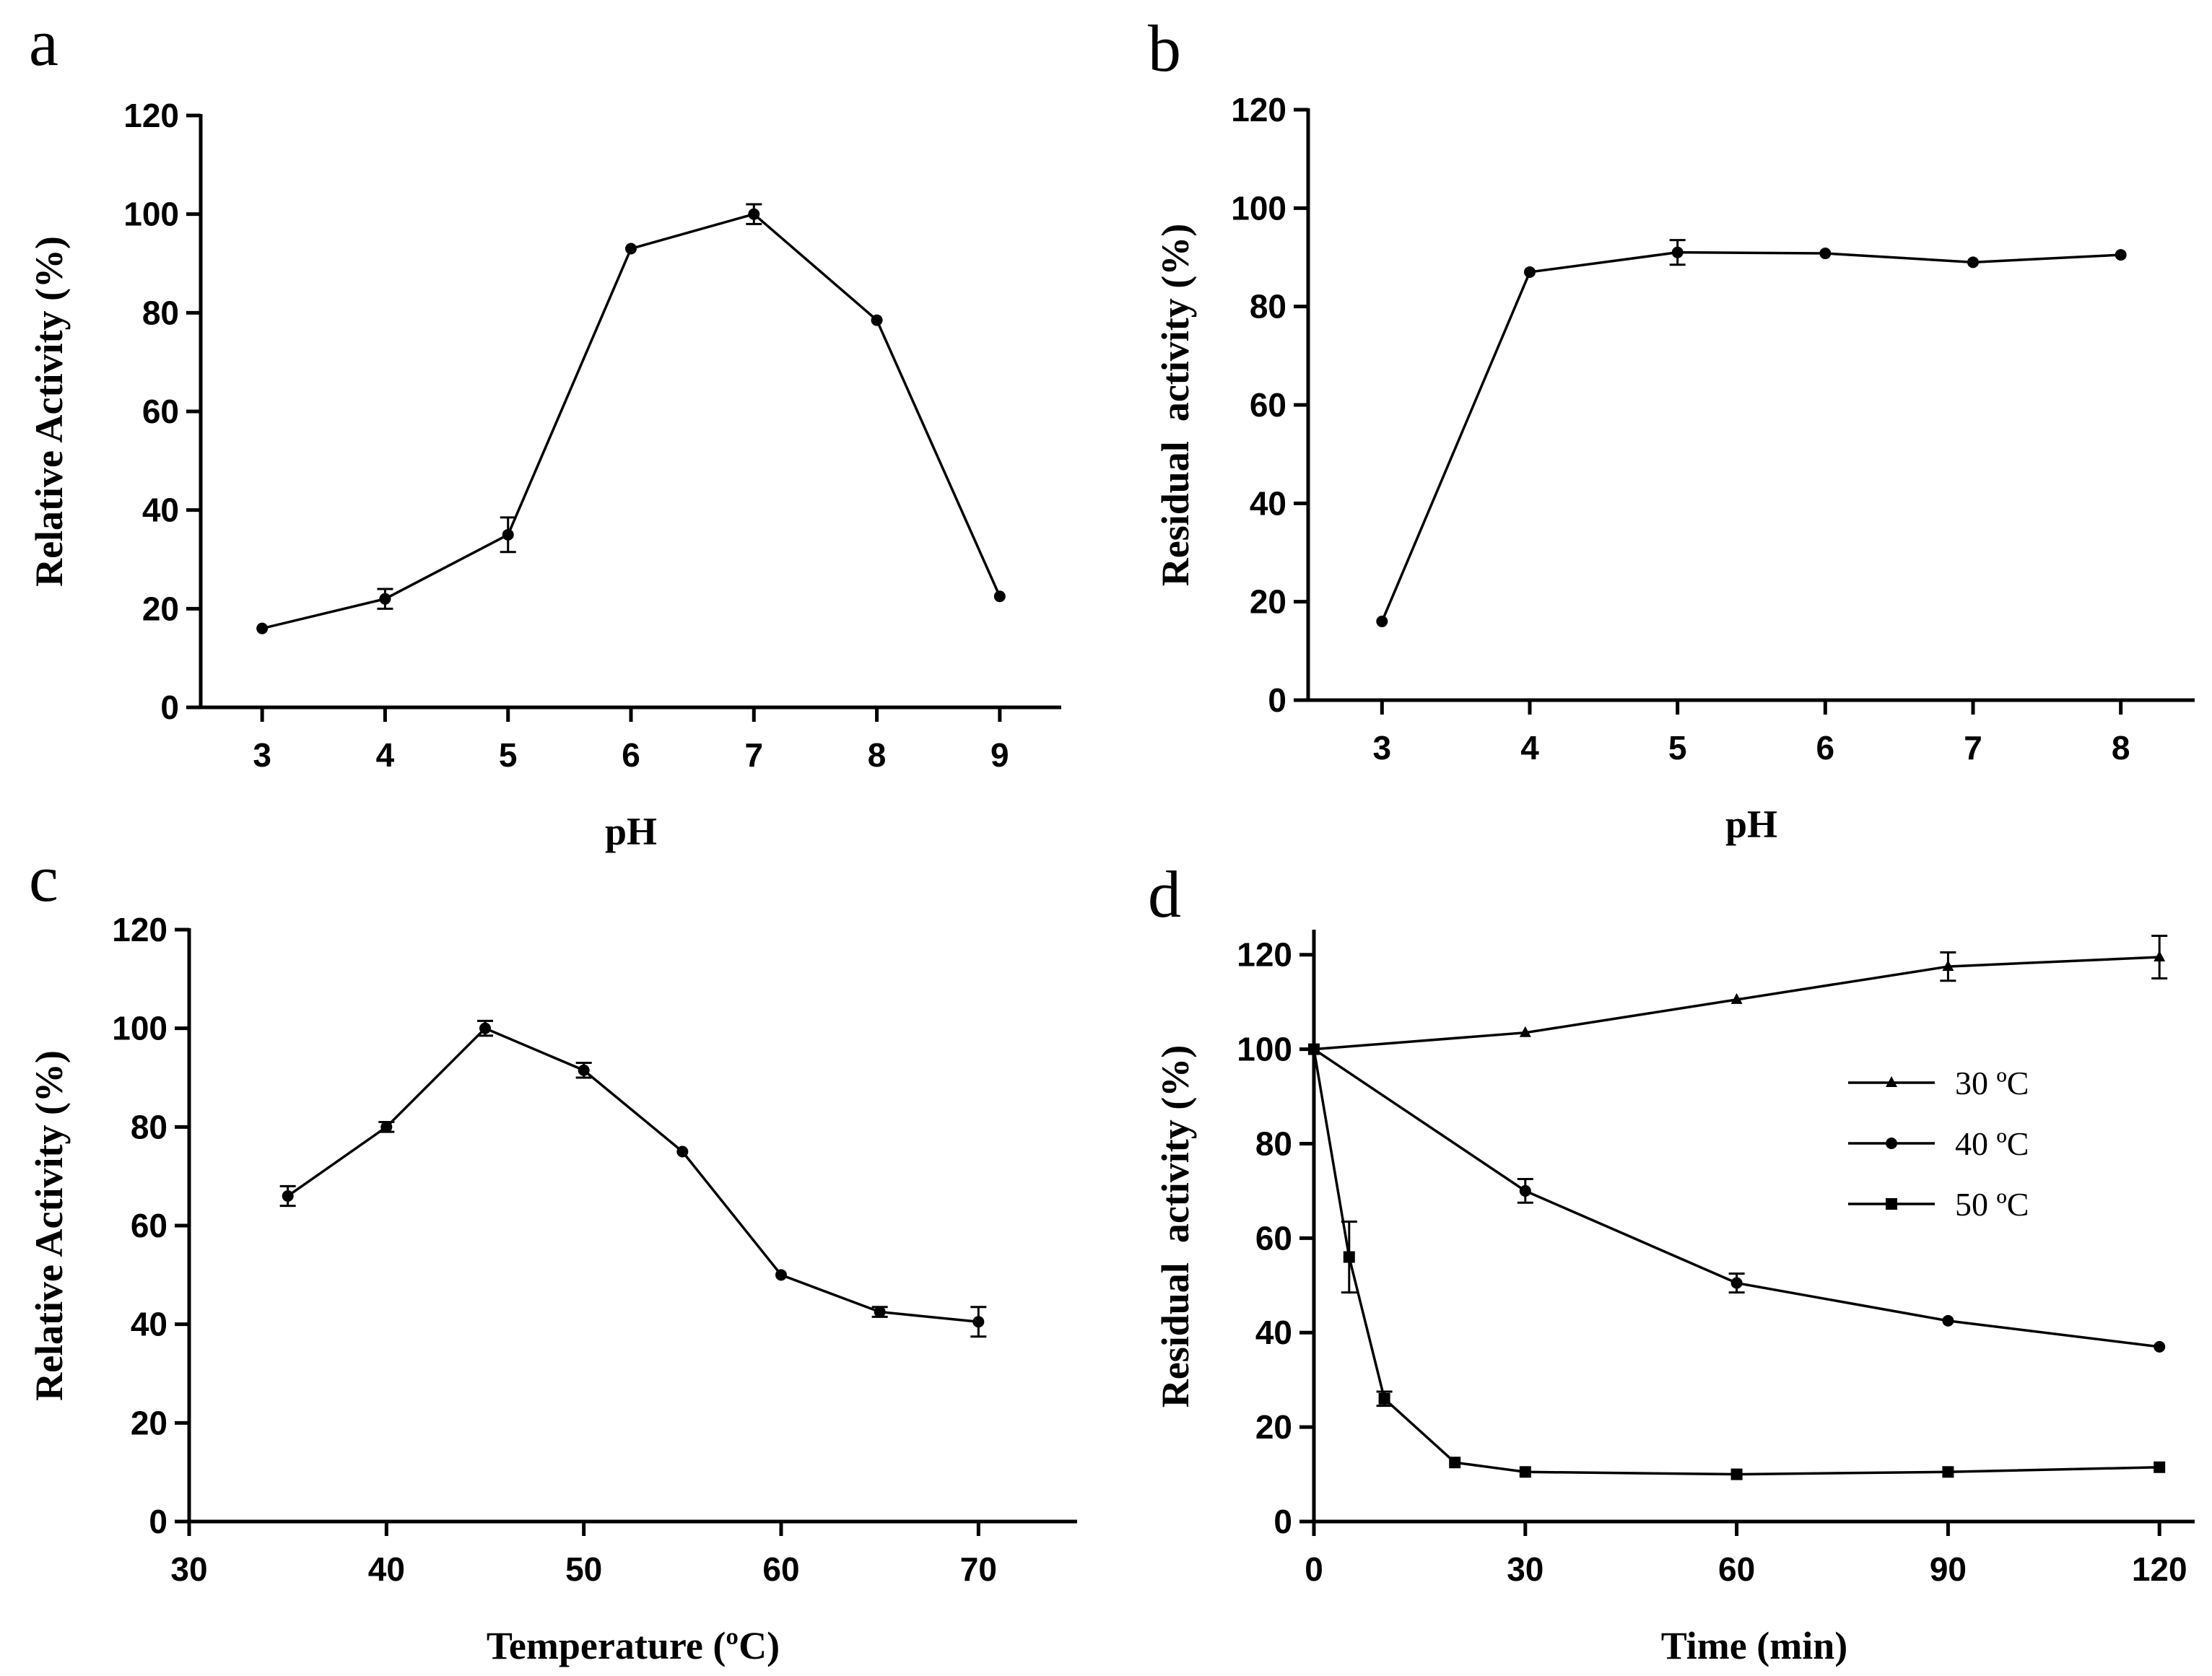 The width and height of the screenshot is (2212, 1676). I want to click on legend: 30 ºC 40 ºC 50 ºC, so click(1938, 1144).